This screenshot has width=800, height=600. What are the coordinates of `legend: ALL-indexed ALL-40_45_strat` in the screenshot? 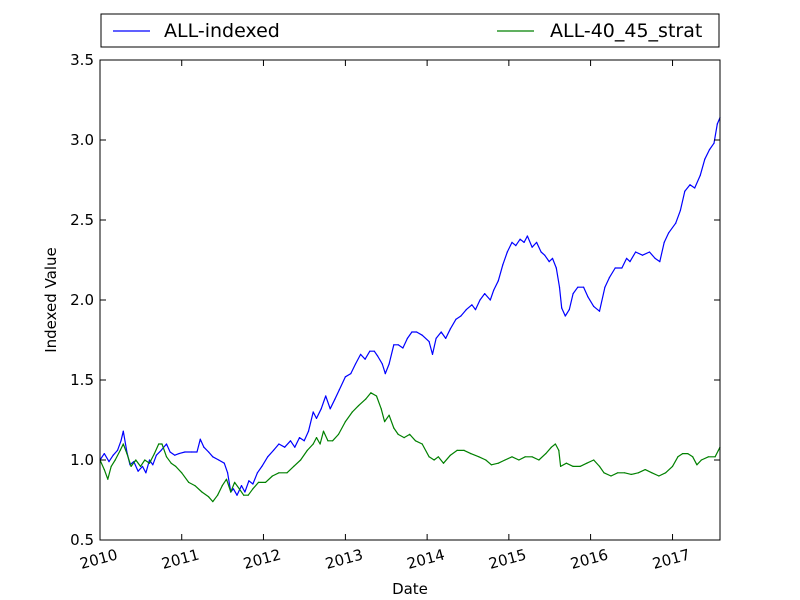 It's located at (410, 30).